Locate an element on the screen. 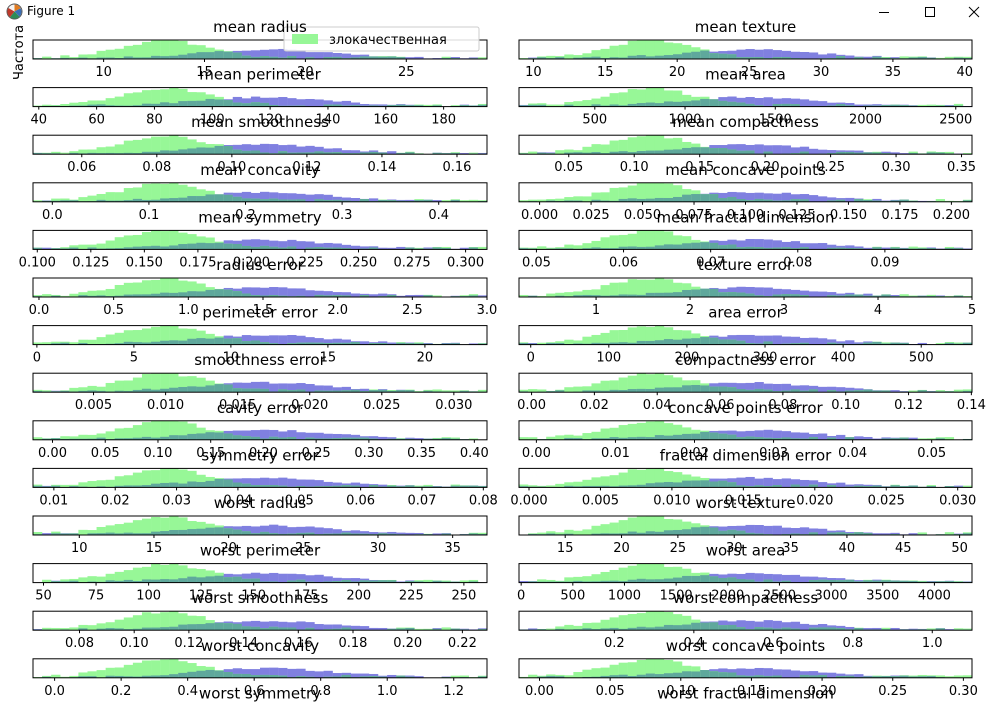  panel-title: mean concavity is located at coordinates (260, 170).